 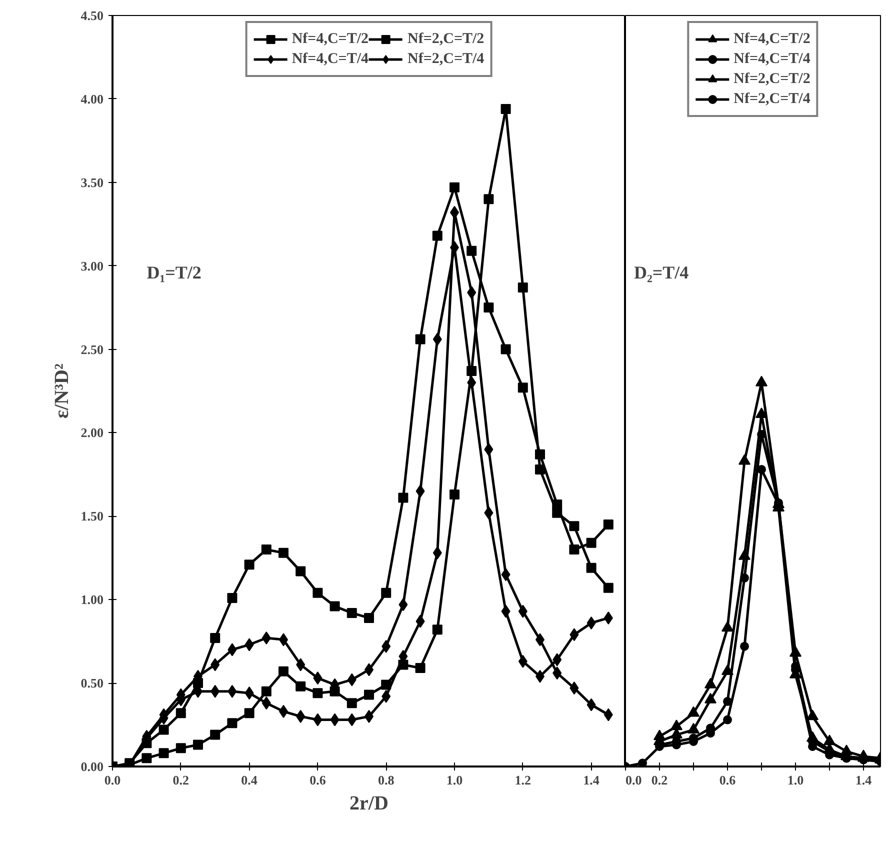 I want to click on y-tick-label: 3.00, so click(x=92, y=266).